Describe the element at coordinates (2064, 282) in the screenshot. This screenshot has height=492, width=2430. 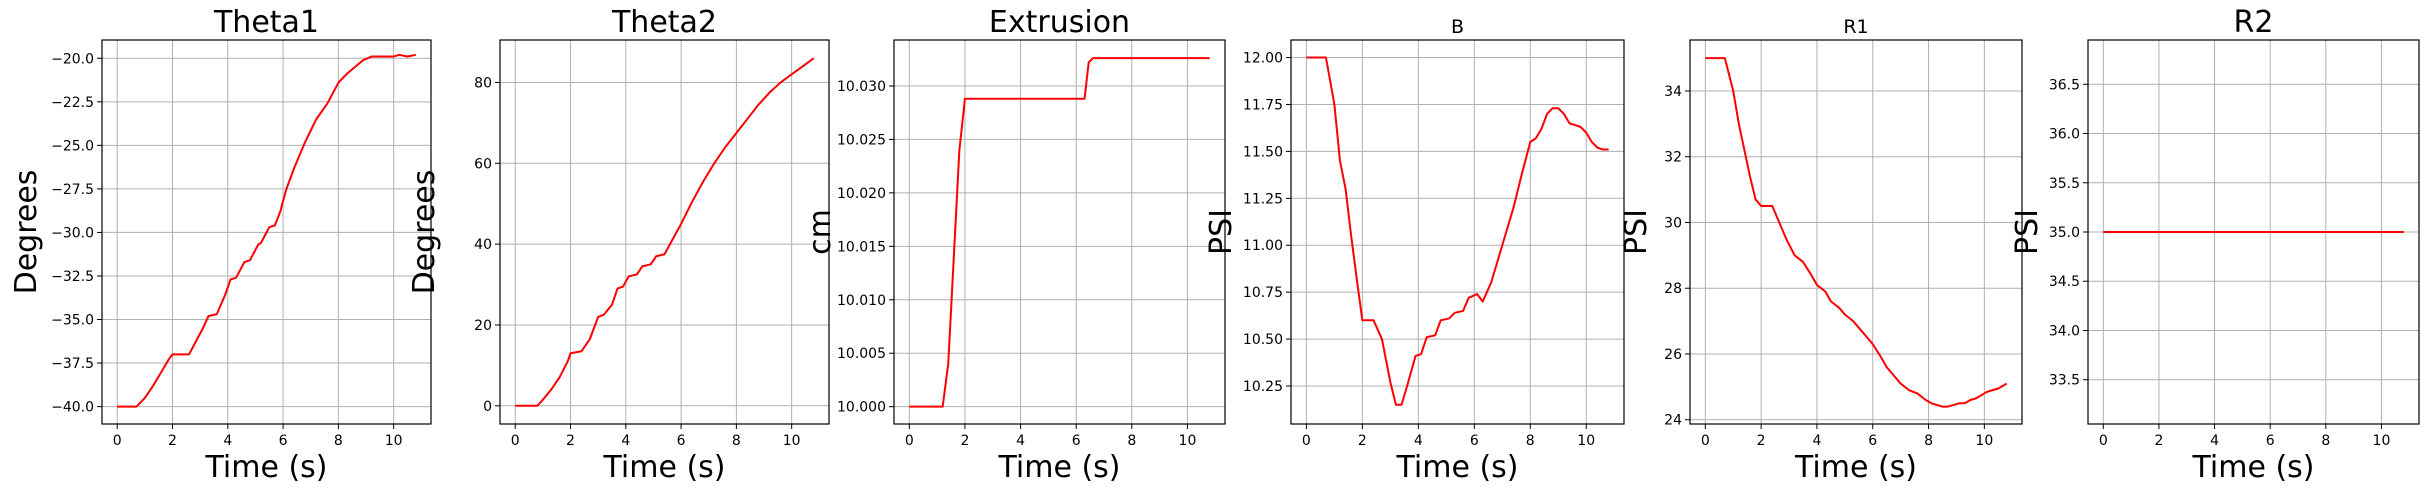
I see `y-tick-label: 34.5` at that location.